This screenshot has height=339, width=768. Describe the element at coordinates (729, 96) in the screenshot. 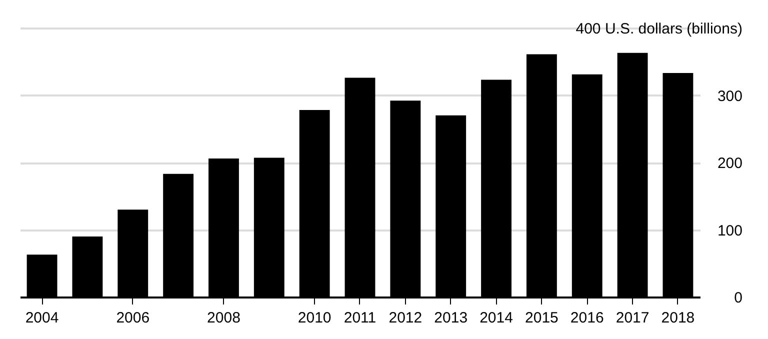

I see `y-tick-label: 300` at that location.